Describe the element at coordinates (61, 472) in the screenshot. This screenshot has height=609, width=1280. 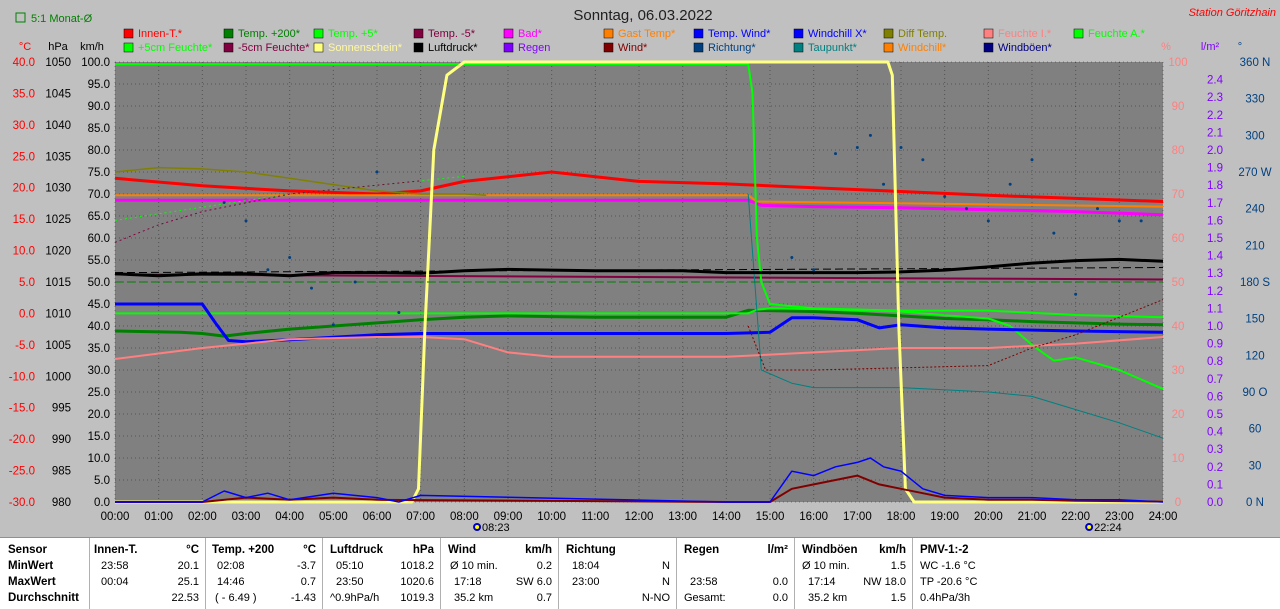
I see `pressure-tick: 985` at that location.